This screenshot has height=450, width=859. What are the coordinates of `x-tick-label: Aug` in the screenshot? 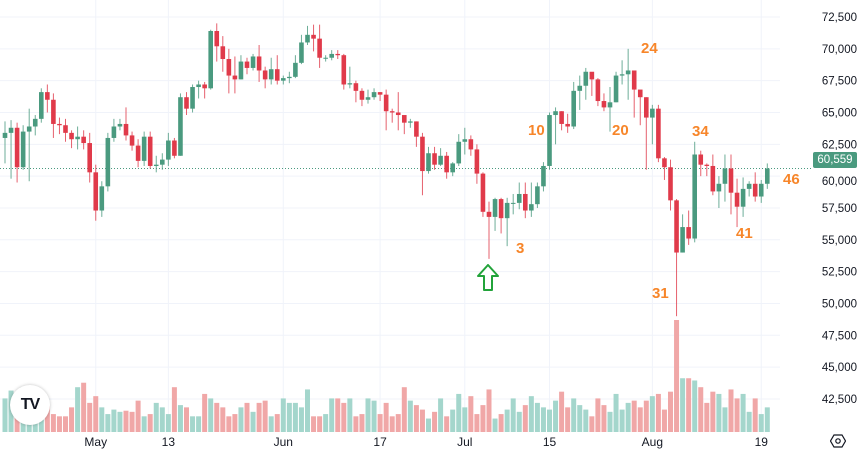 It's located at (652, 442).